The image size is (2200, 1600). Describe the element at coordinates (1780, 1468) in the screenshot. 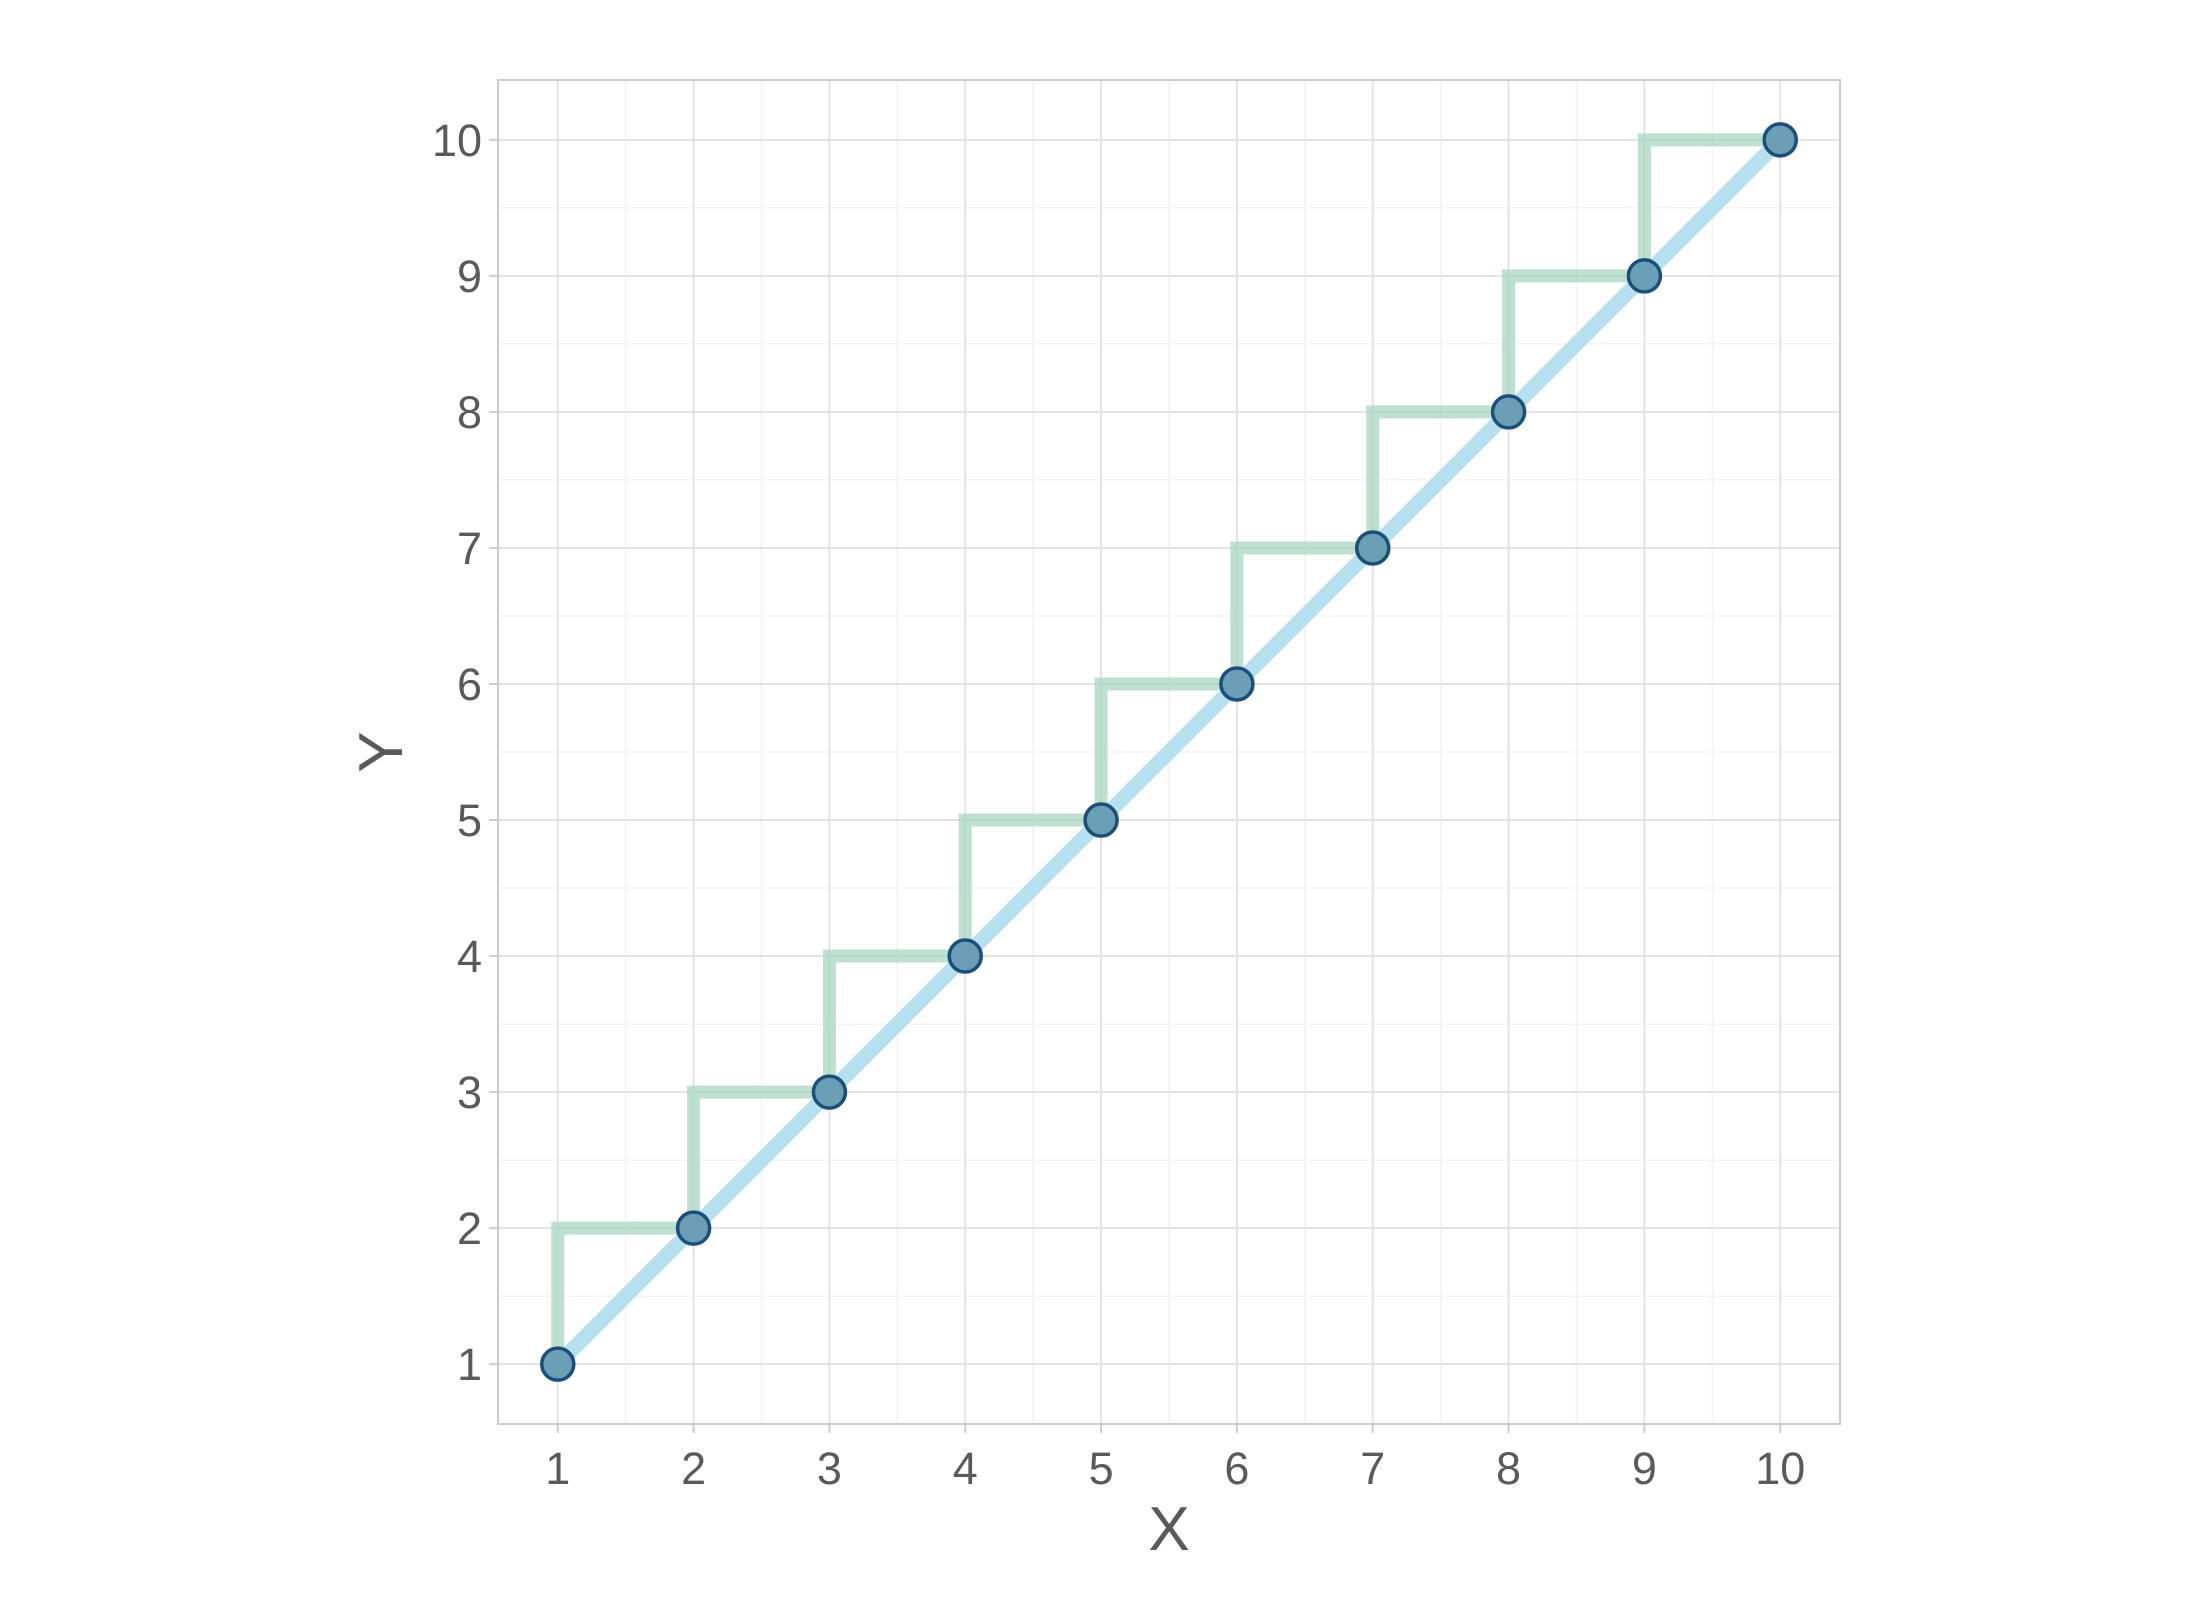

I see `x-tick-label: 10` at that location.